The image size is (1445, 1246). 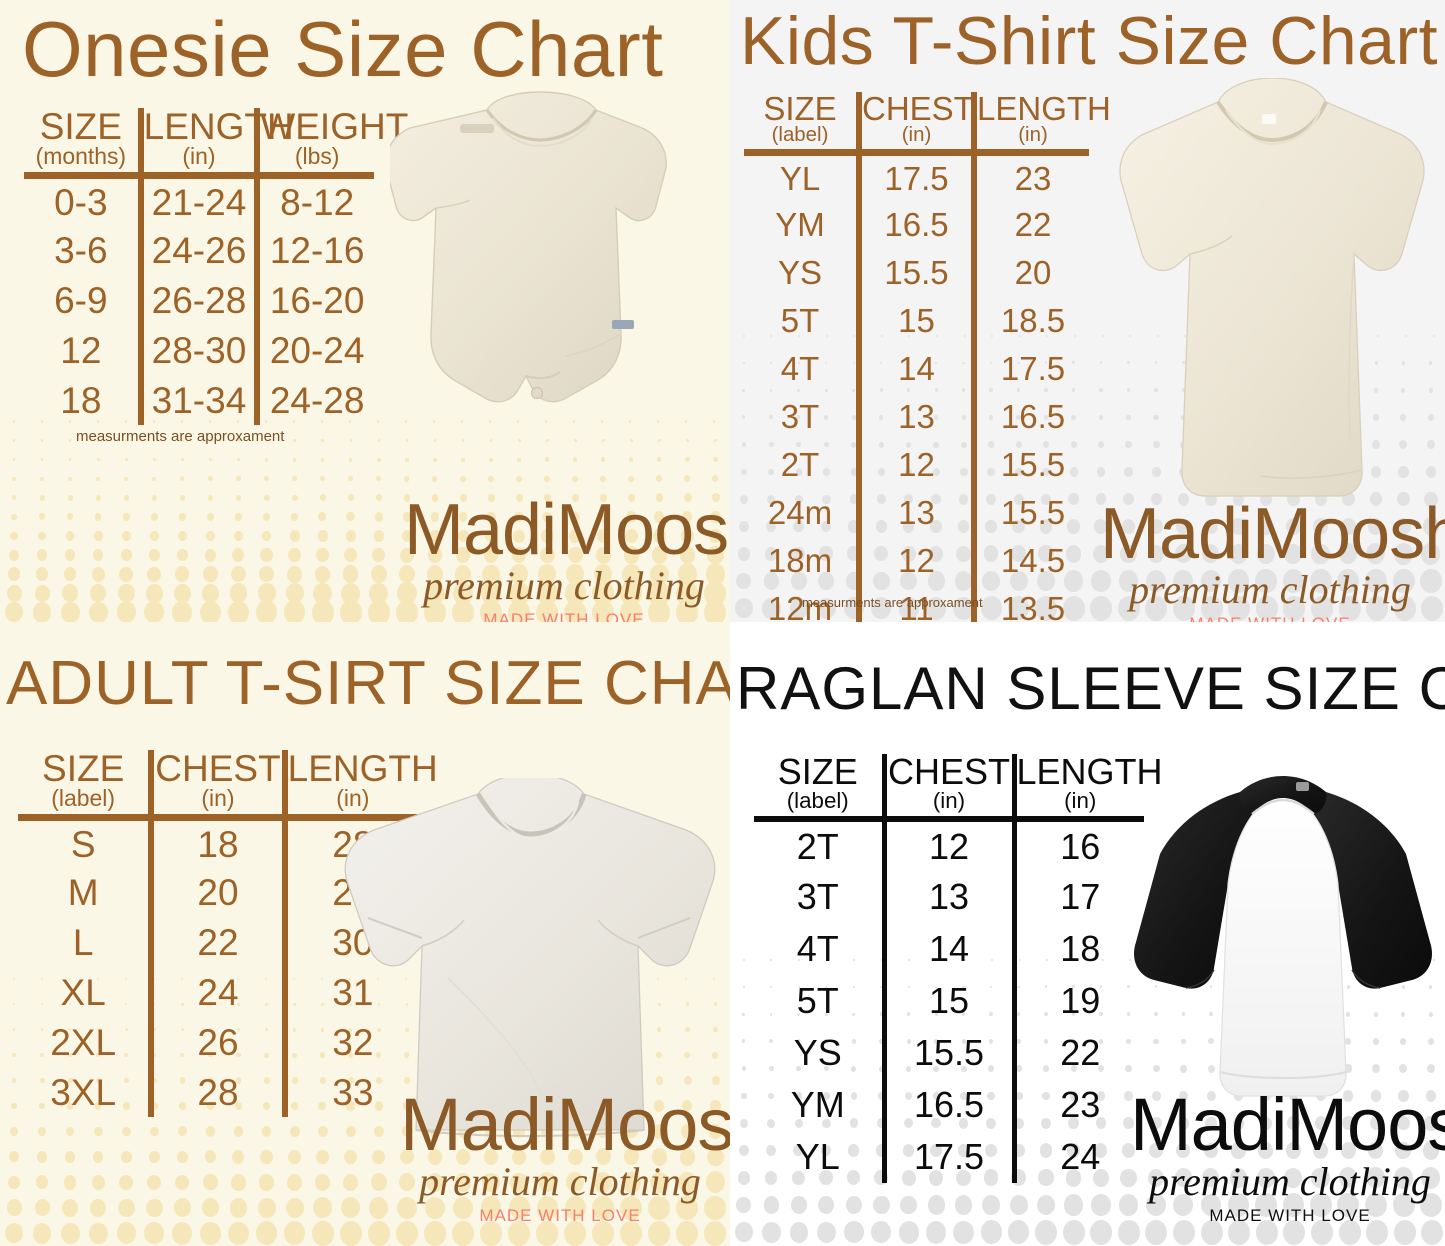 I want to click on table-cell: 8-12, so click(x=314, y=200).